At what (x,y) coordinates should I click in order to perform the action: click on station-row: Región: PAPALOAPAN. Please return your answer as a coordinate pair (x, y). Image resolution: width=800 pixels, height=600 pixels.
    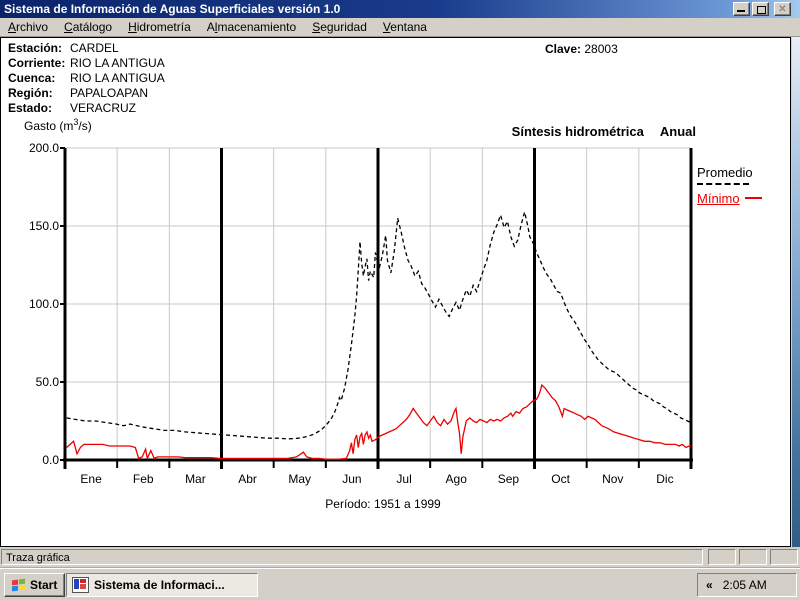
    Looking at the image, I should click on (86, 93).